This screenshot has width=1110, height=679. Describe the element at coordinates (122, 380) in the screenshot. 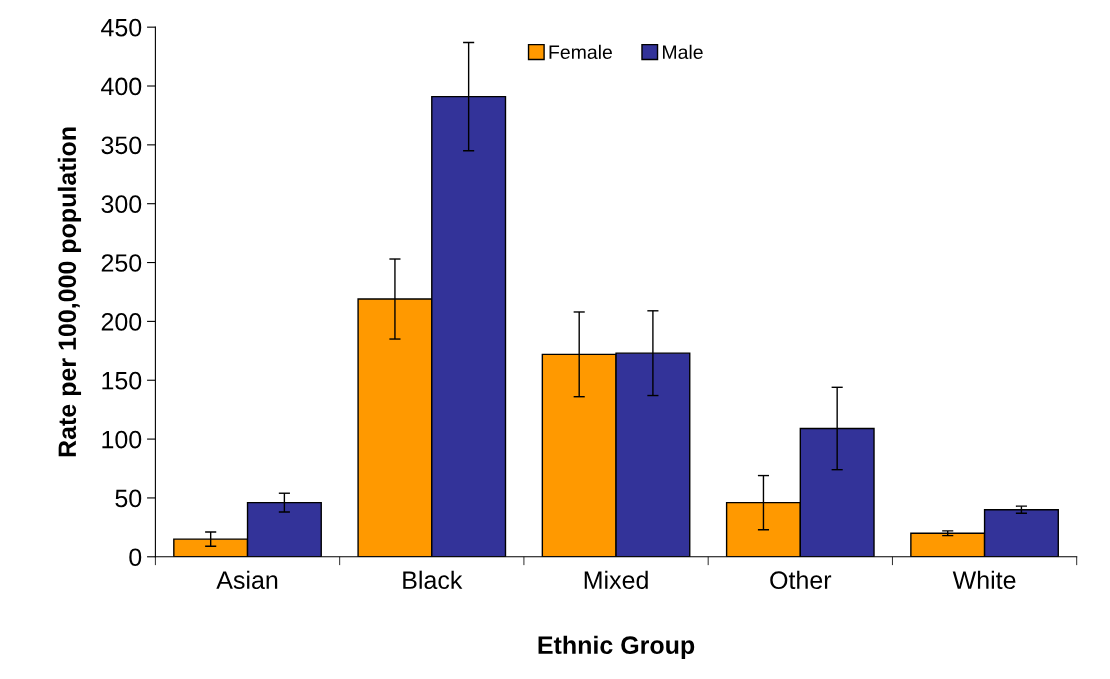

I see `y-tick-label: 150` at that location.